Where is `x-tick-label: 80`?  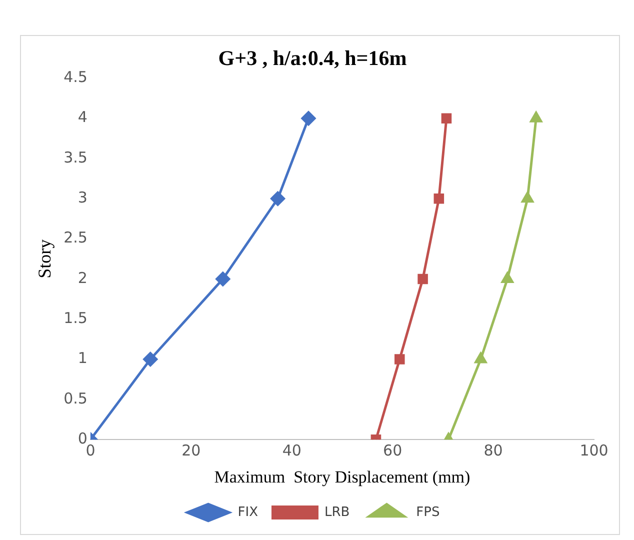 x-tick-label: 80 is located at coordinates (493, 450).